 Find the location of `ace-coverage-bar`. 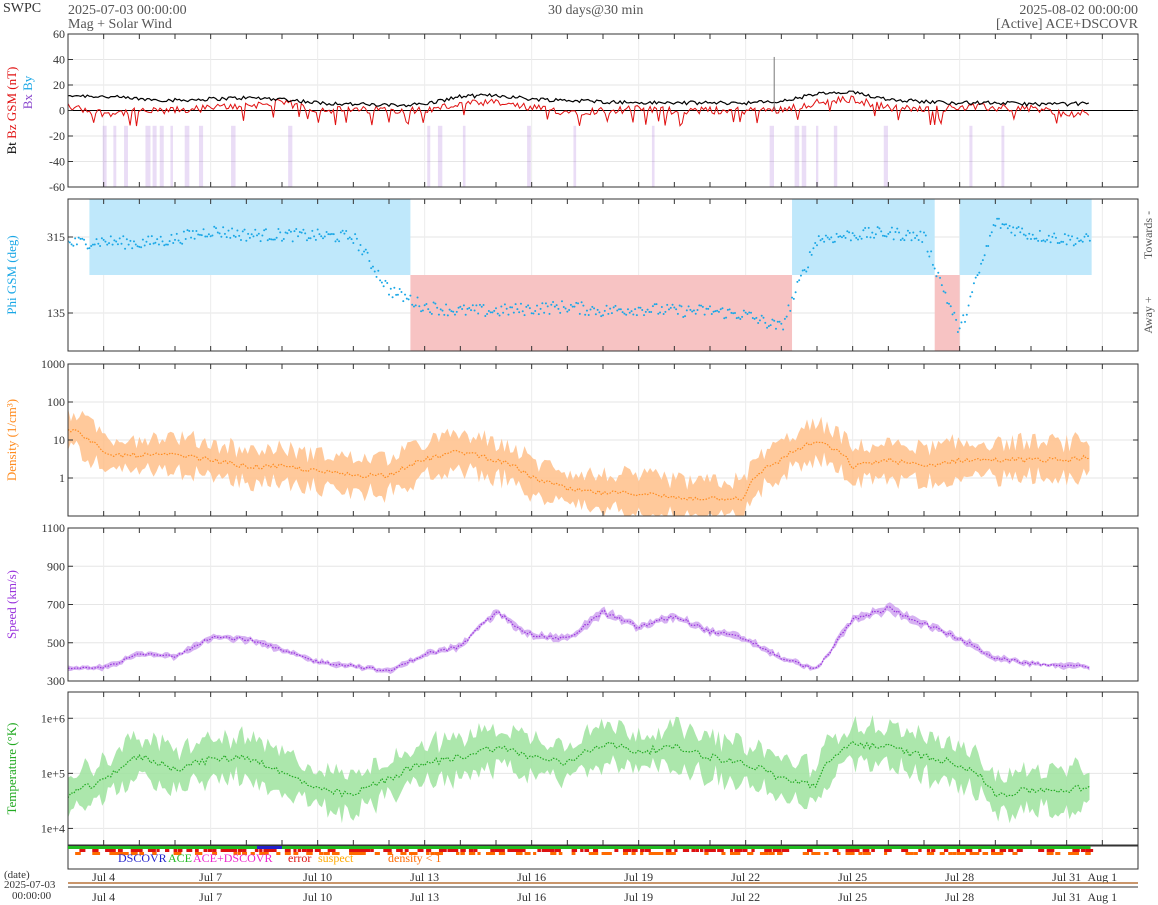

ace-coverage-bar is located at coordinates (579, 847).